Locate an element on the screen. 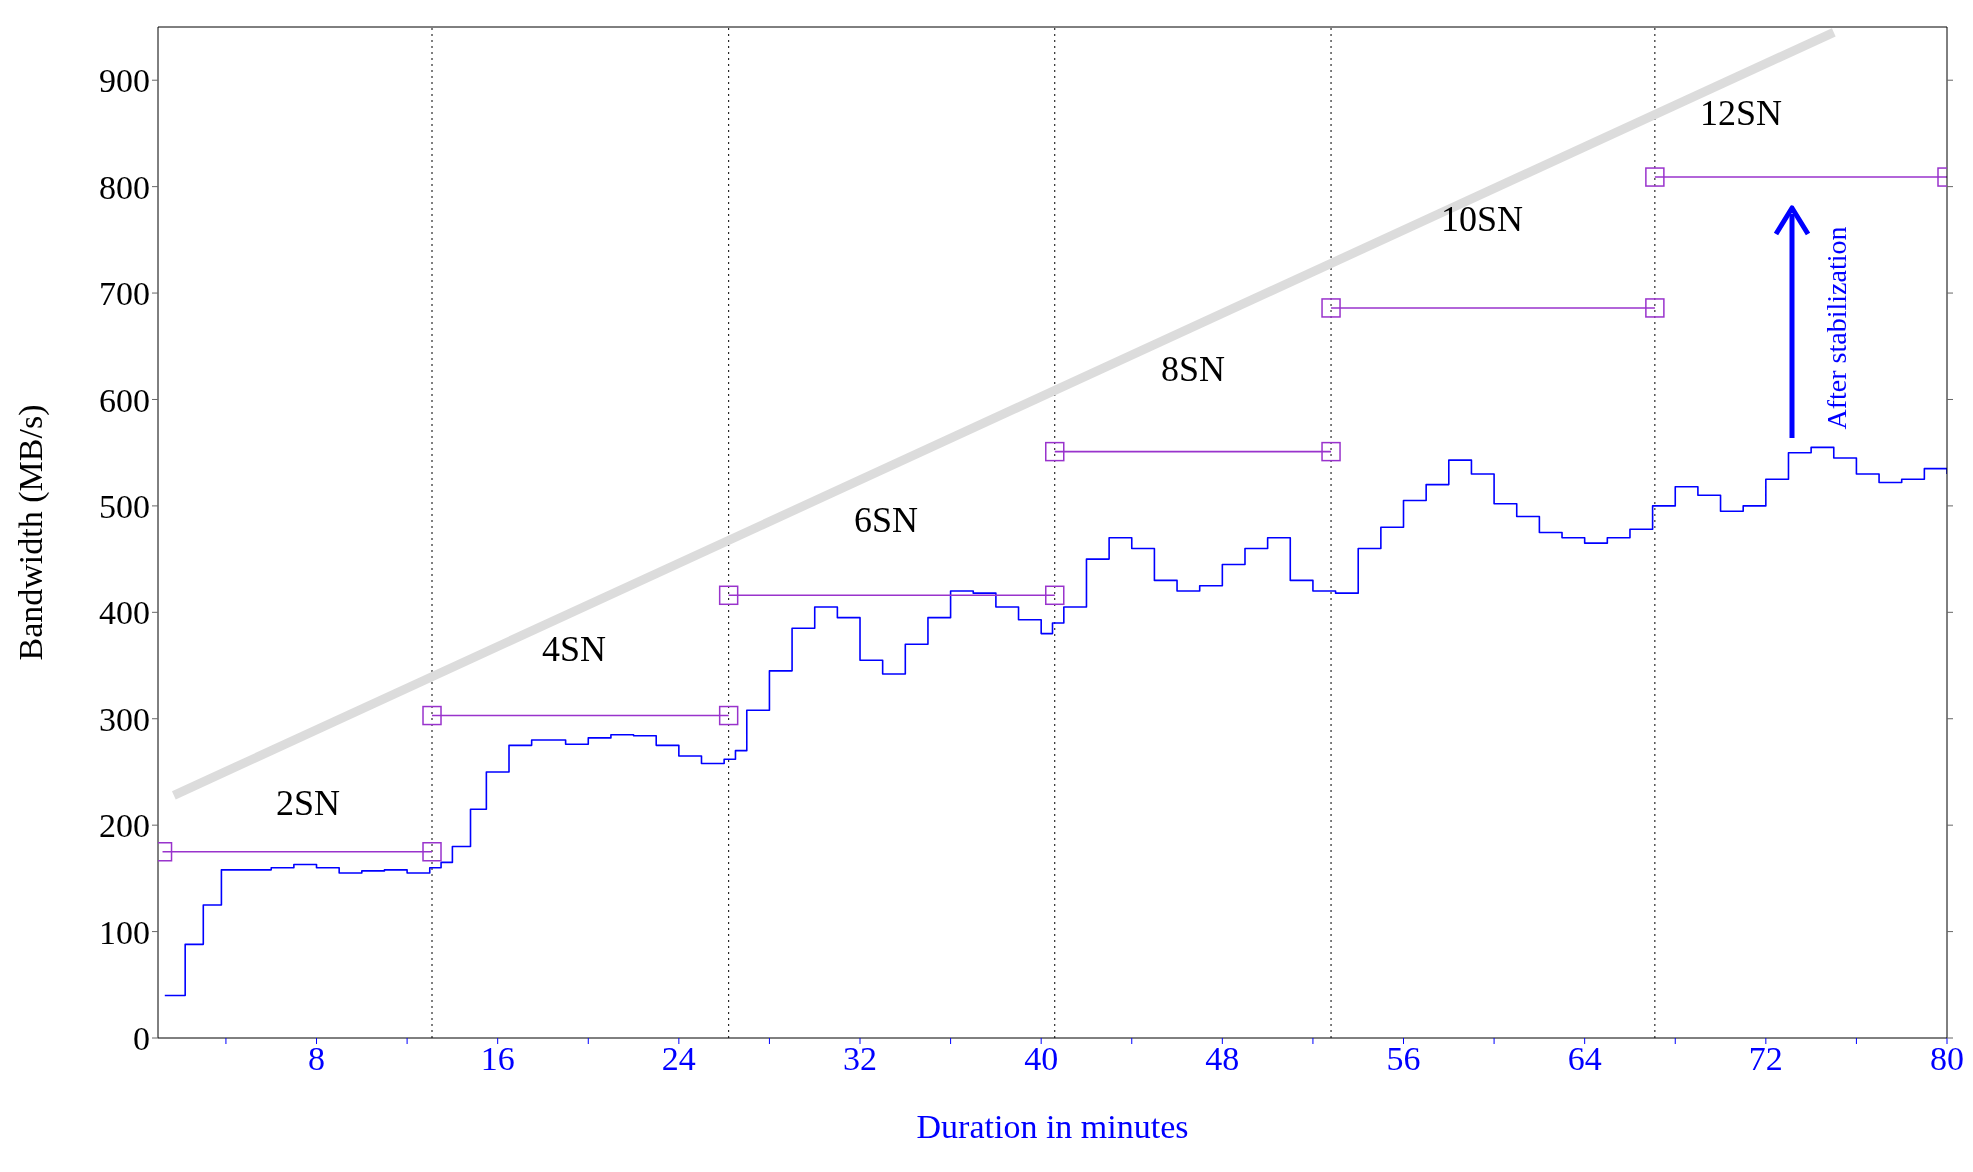 This screenshot has width=1973, height=1172. y-tick-label: 400 is located at coordinates (124, 613).